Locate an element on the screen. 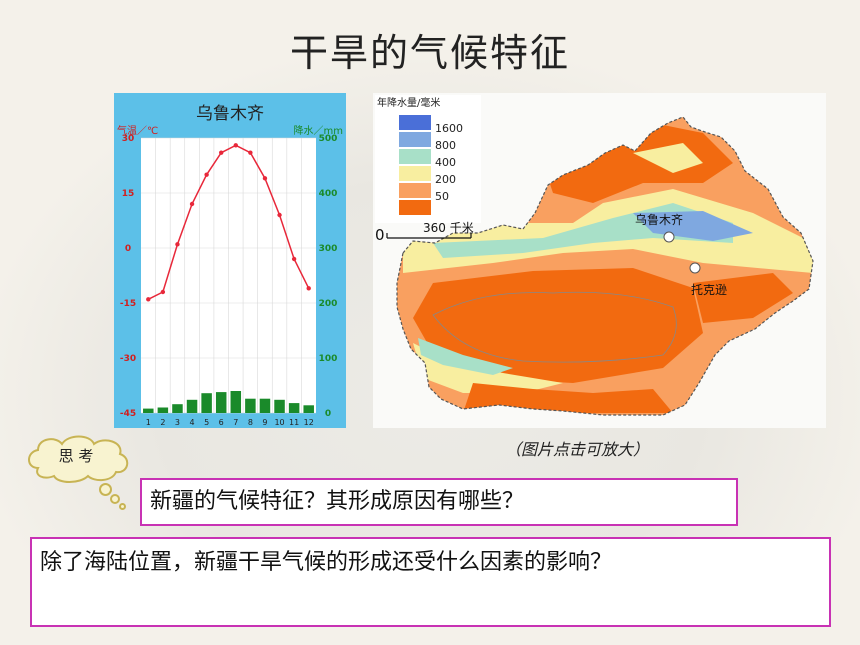  cloud-icon is located at coordinates (78, 459).